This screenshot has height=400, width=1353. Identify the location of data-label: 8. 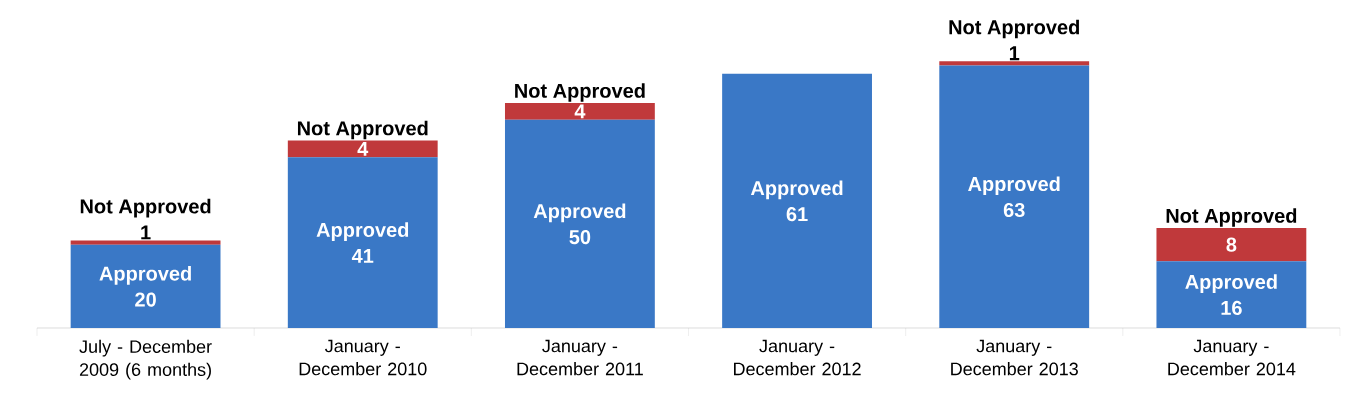
(1231, 244).